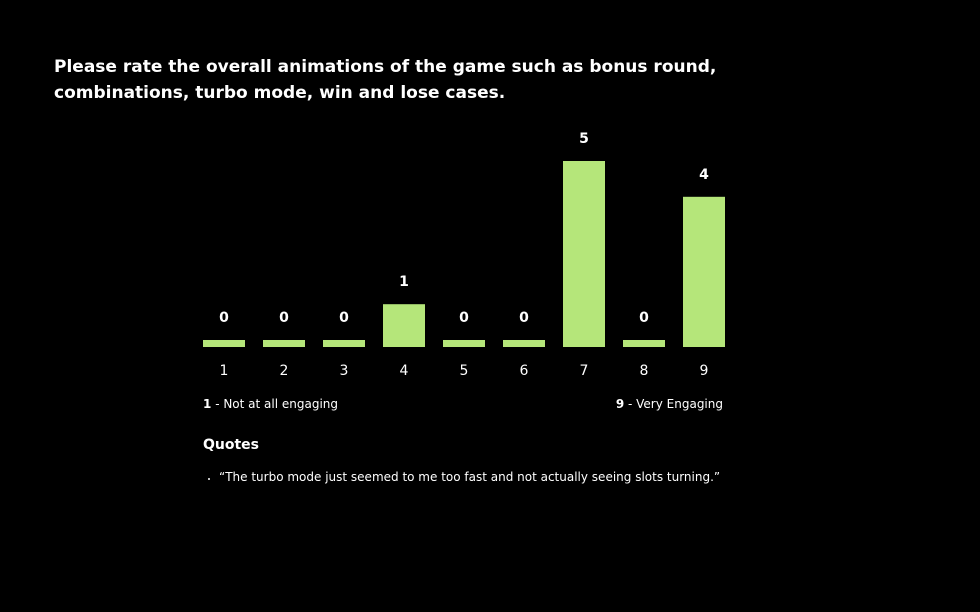 Image resolution: width=980 pixels, height=612 pixels. What do you see at coordinates (284, 371) in the screenshot?
I see `x-tick-label: 2` at bounding box center [284, 371].